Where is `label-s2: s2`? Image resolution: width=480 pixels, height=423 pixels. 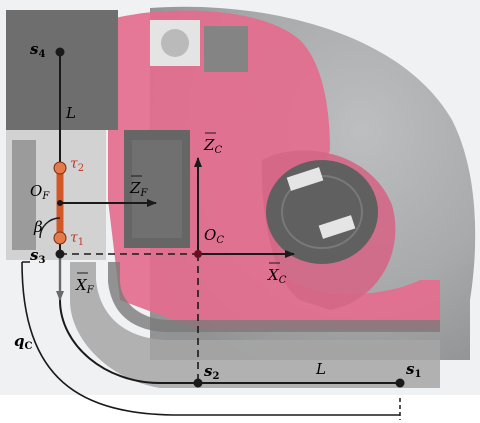 label-s2: s2 is located at coordinates (211, 372).